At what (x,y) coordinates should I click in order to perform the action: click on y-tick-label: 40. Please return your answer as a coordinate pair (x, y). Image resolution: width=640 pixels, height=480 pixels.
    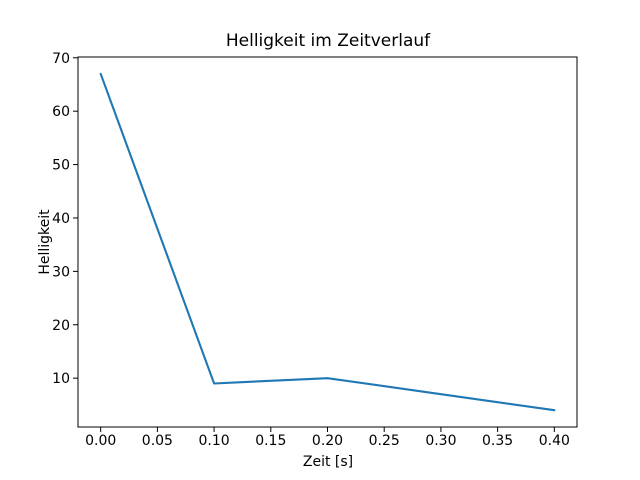
    Looking at the image, I should click on (61, 219).